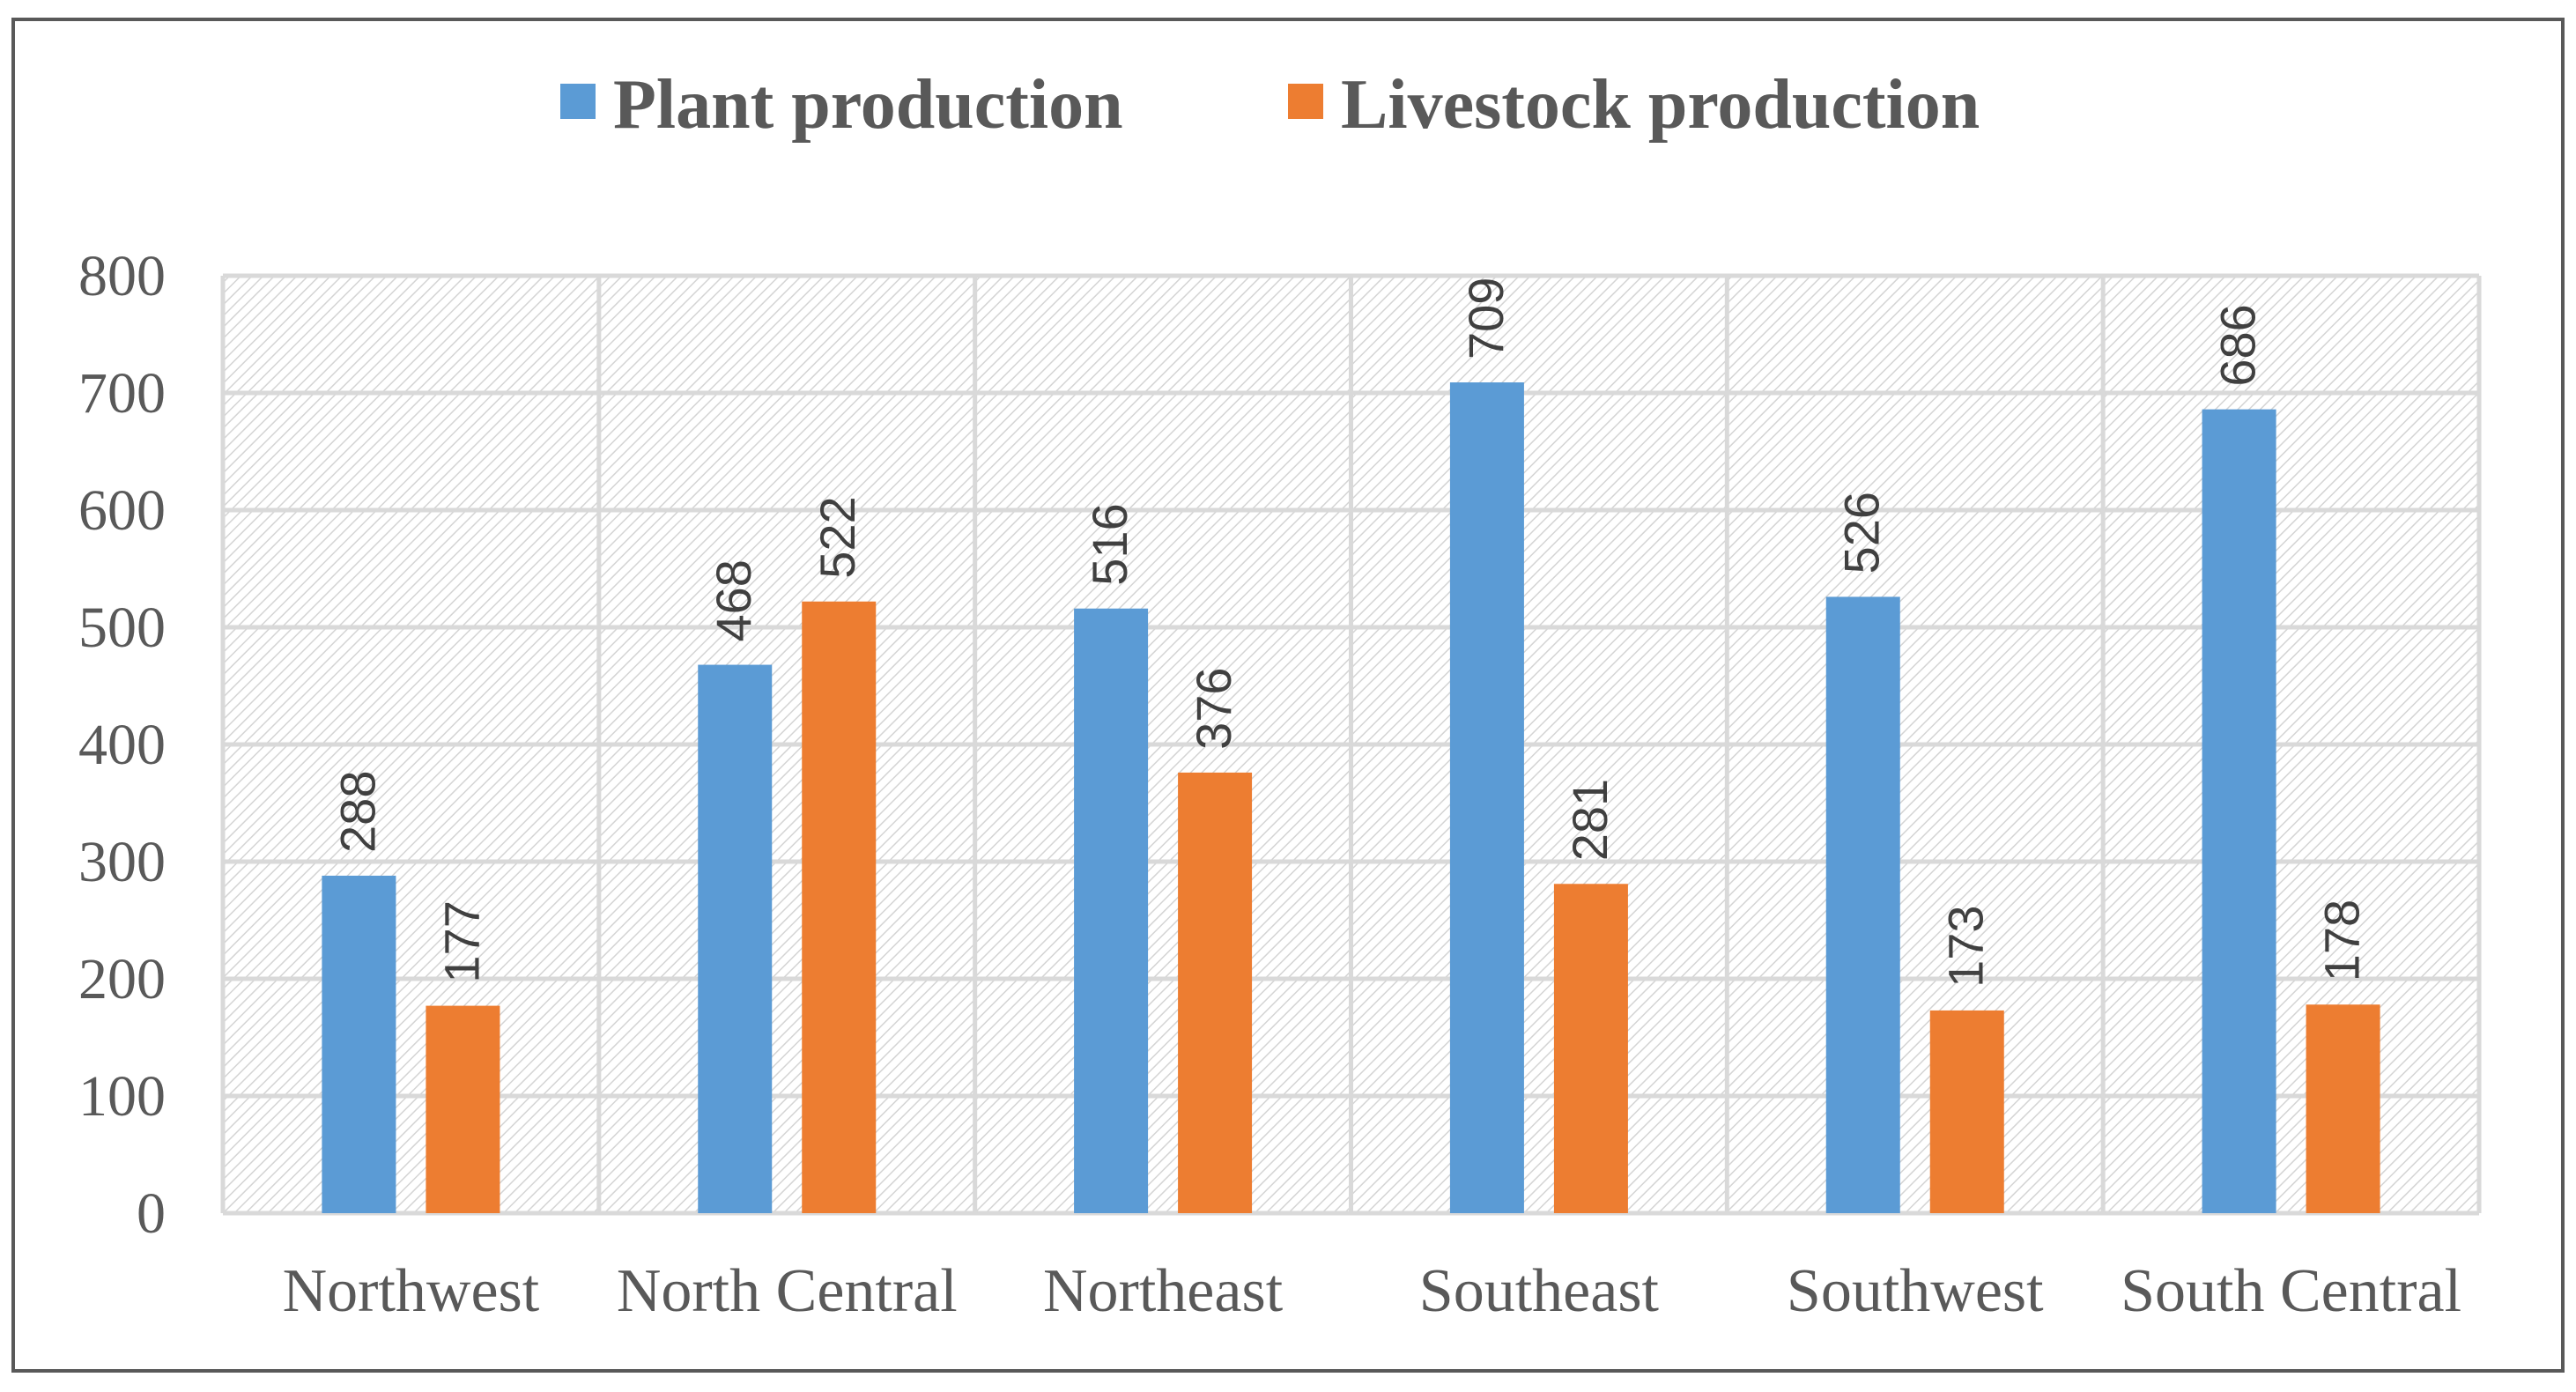 The height and width of the screenshot is (1392, 2576). Describe the element at coordinates (2291, 1291) in the screenshot. I see `x-tick-label: South Central` at that location.